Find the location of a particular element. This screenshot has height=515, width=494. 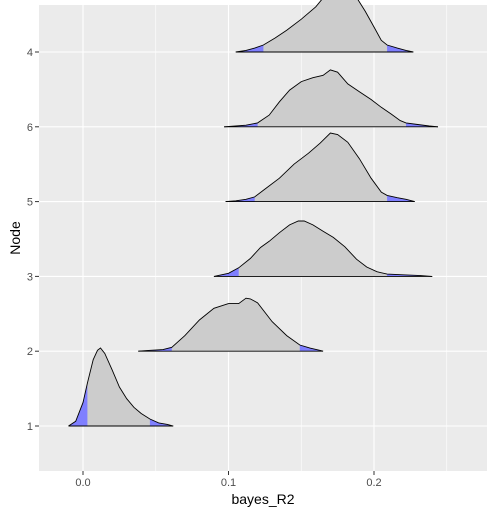

y-tick-label: 6 is located at coordinates (30, 128).